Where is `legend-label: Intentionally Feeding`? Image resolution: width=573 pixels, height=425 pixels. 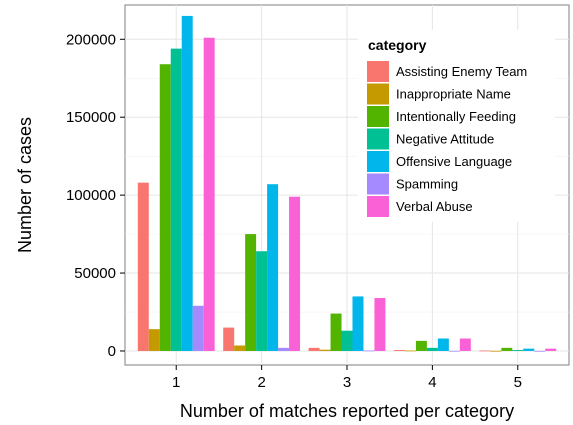
legend-label: Intentionally Feeding is located at coordinates (456, 116).